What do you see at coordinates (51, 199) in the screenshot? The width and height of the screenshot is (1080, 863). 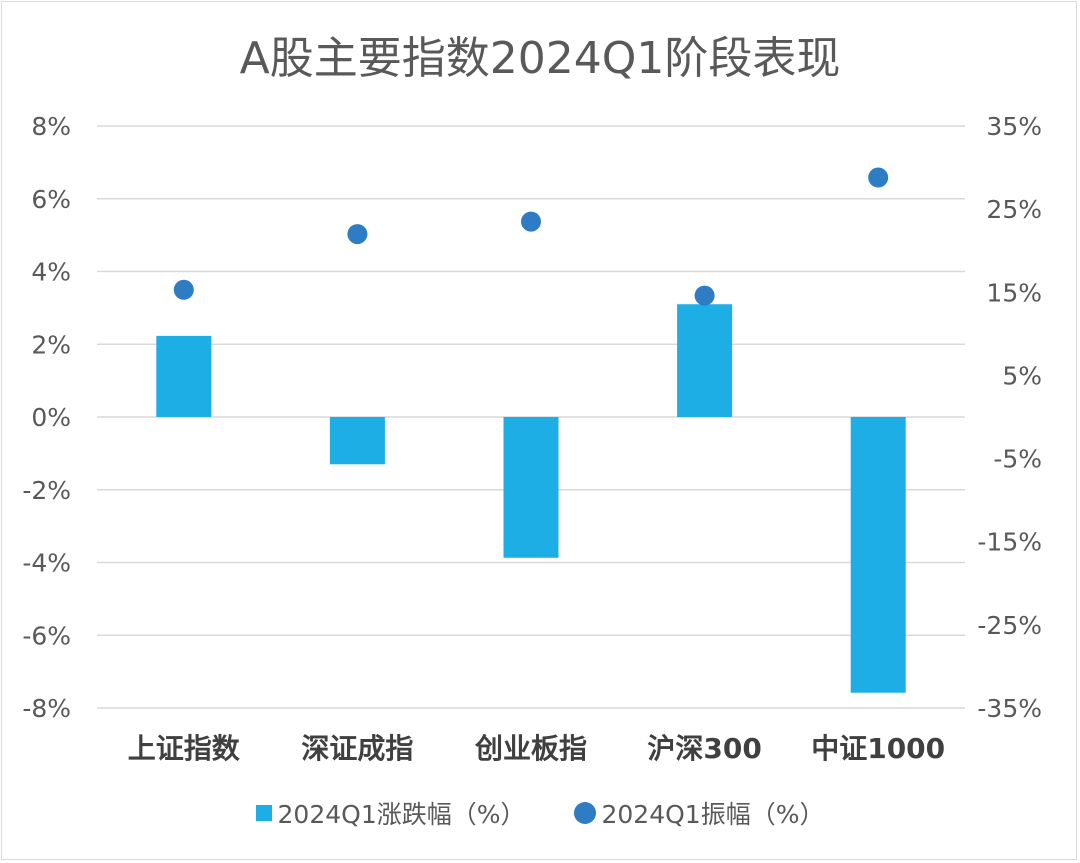 I see `left-axis-tick-label: 6%` at bounding box center [51, 199].